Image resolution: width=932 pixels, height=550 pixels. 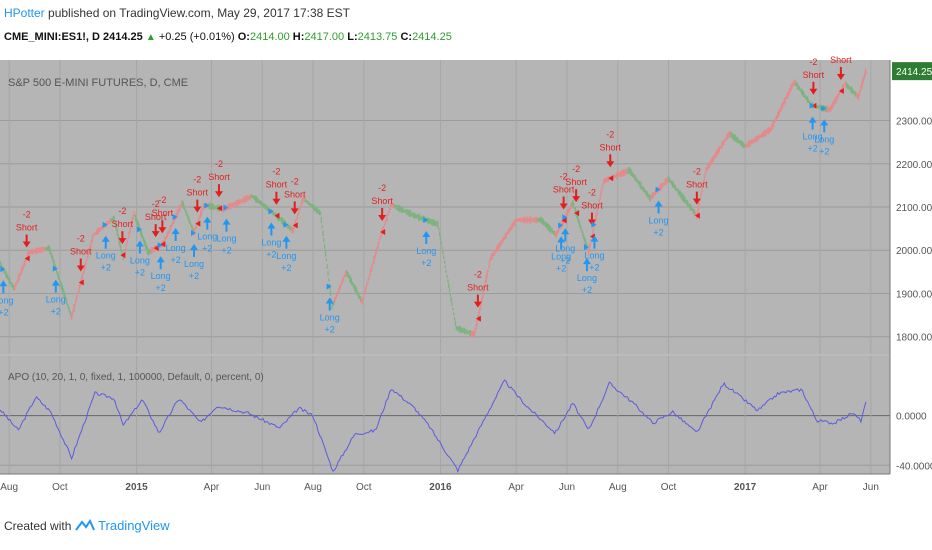 What do you see at coordinates (324, 37) in the screenshot?
I see `high-value: 2417.00` at bounding box center [324, 37].